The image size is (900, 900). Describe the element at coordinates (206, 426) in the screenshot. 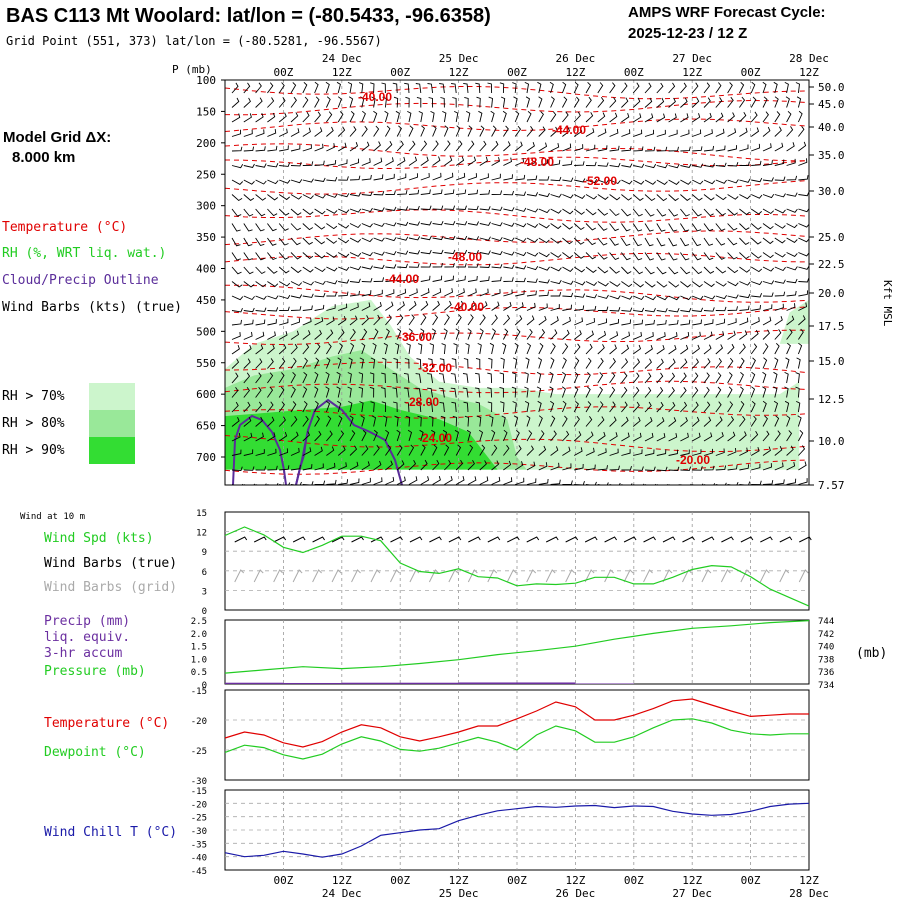

I see `pressure-tick-label: 650` at that location.